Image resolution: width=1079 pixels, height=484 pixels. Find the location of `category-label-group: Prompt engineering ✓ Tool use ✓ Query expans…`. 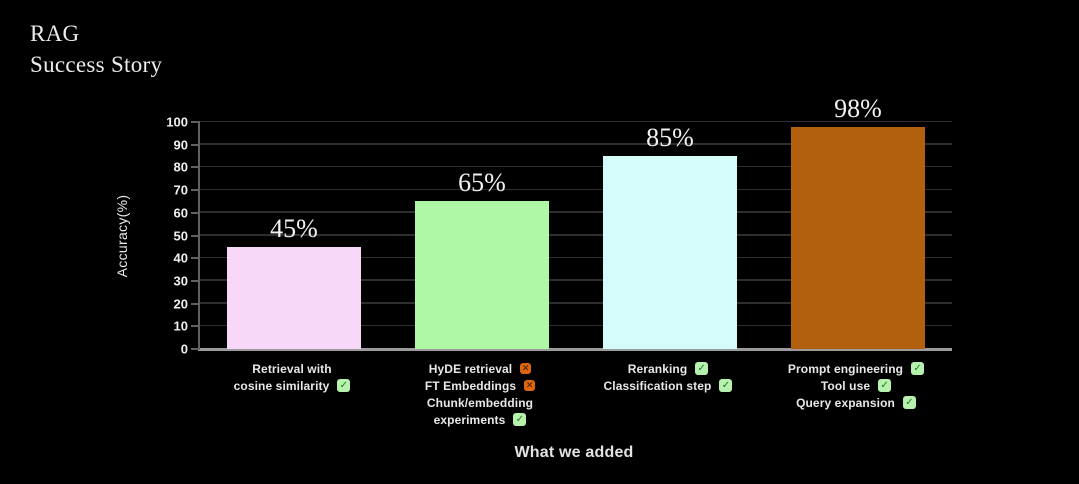

category-label-group: Prompt engineering ✓ Tool use ✓ Query expans… is located at coordinates (856, 385).